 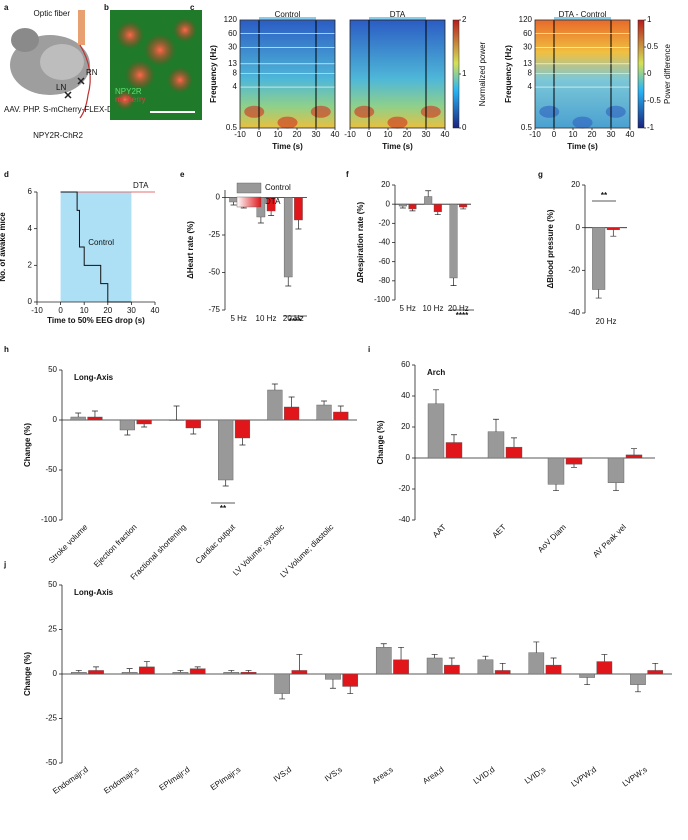 I want to click on y-tick-label: 25, so click(x=52, y=629).